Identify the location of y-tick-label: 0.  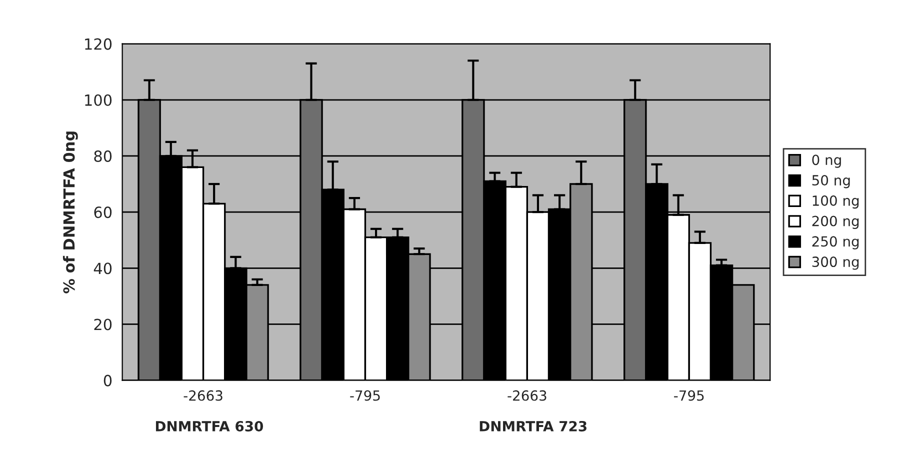
(108, 380).